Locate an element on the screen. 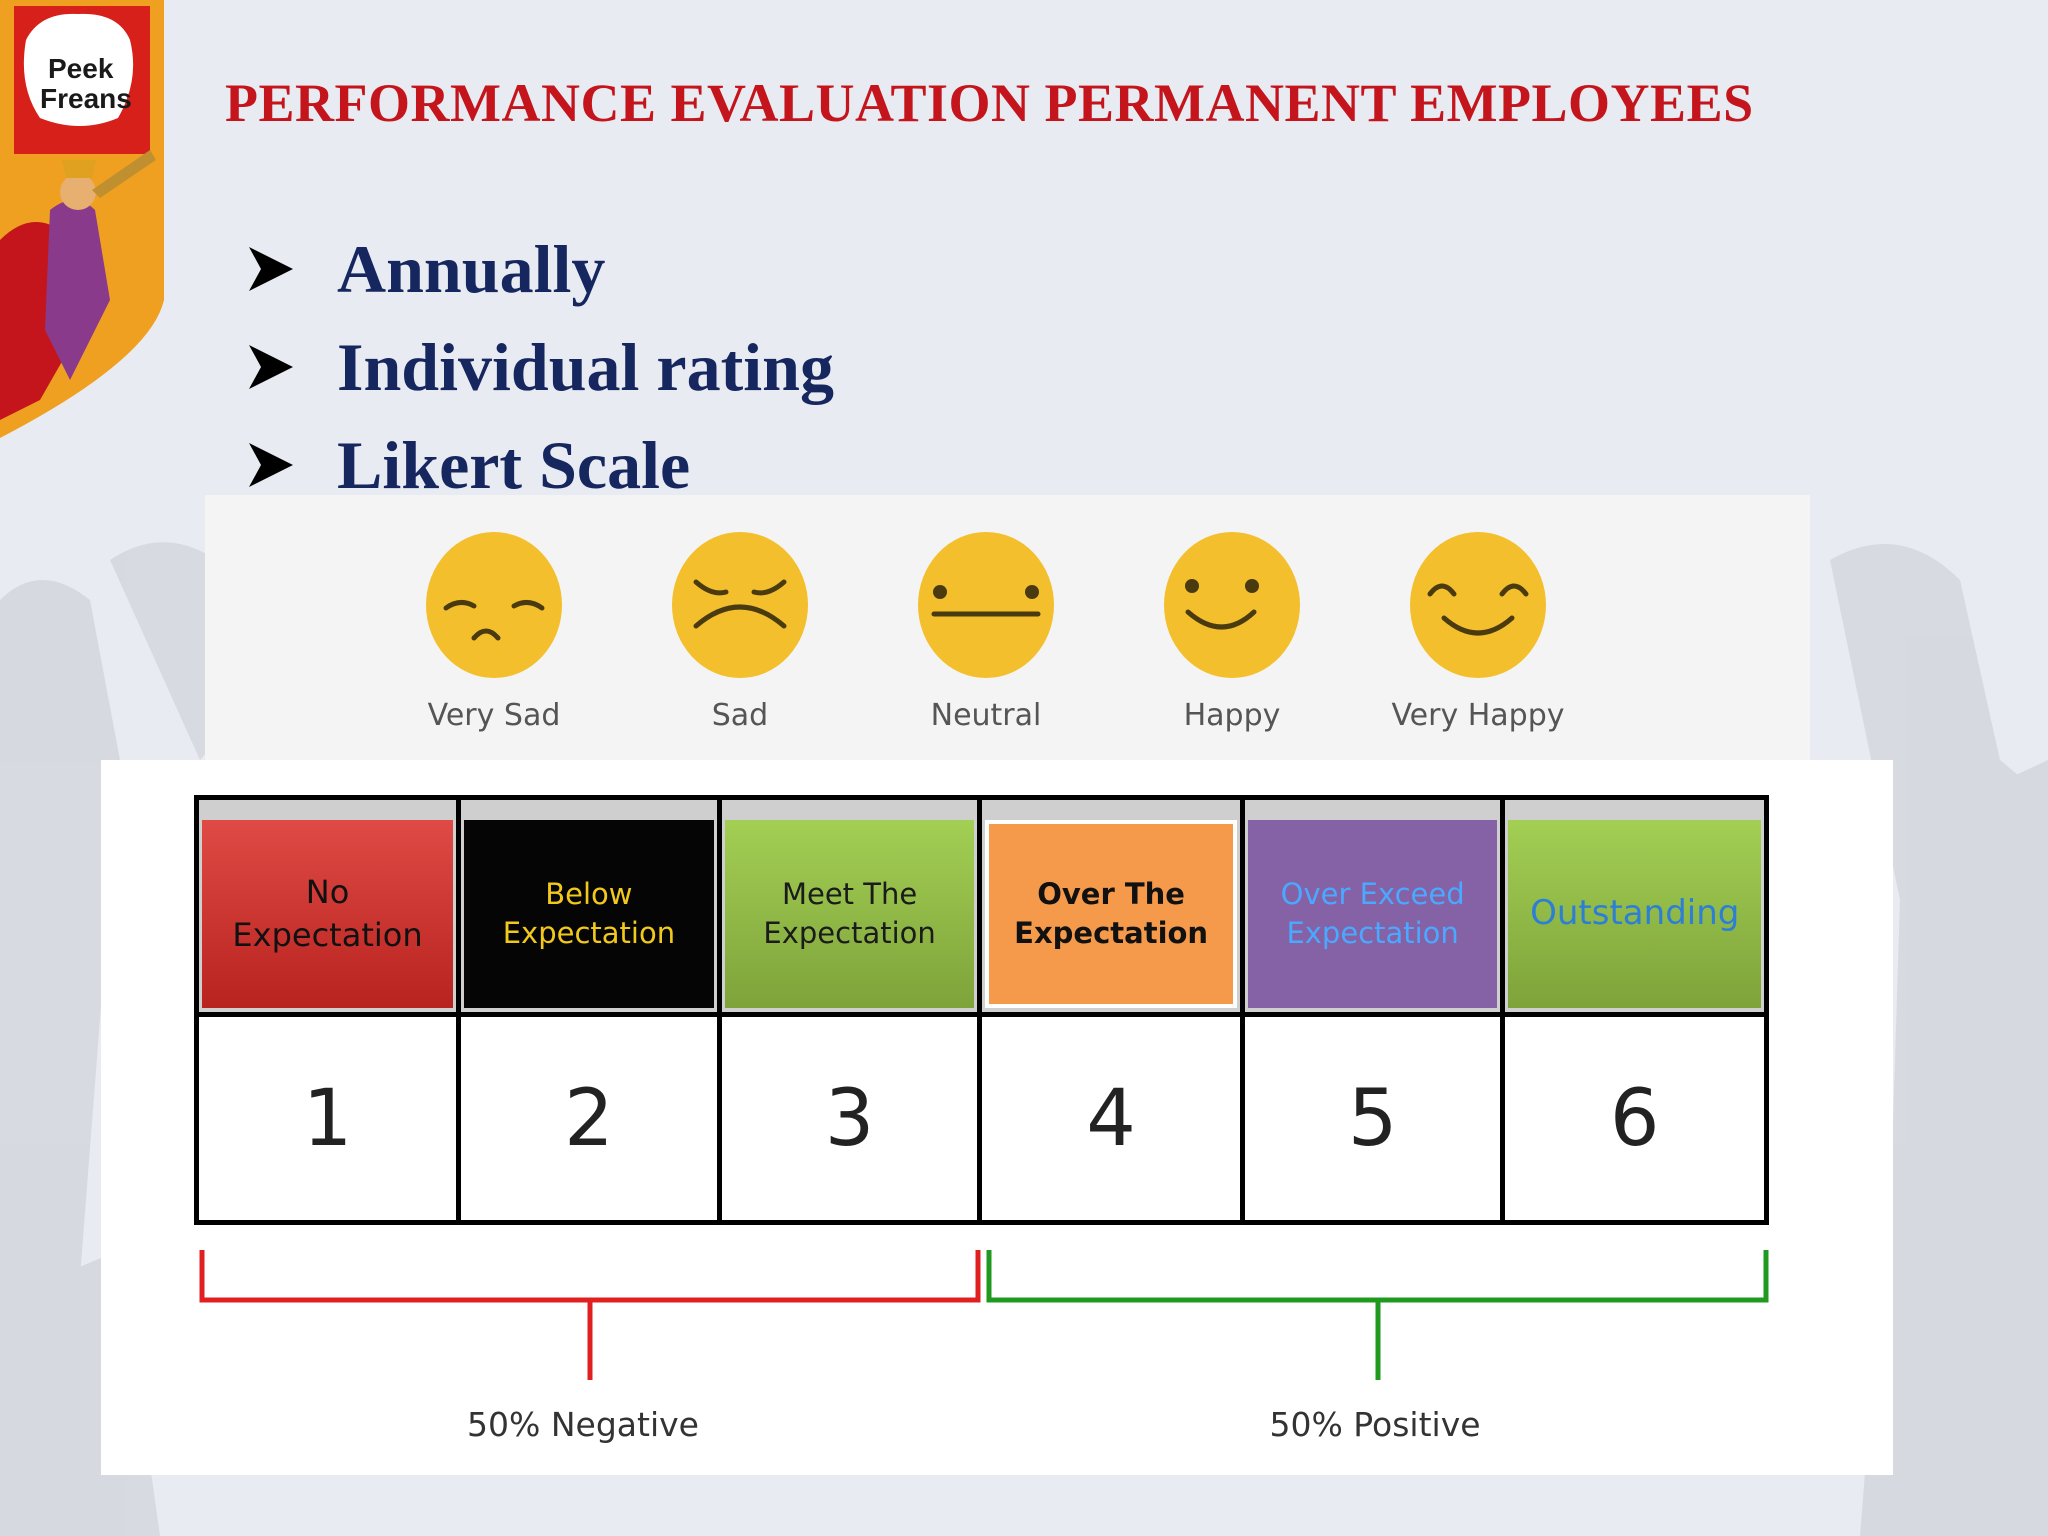 The width and height of the screenshot is (2048, 1536). rating-category-line1: Over The is located at coordinates (1111, 893).